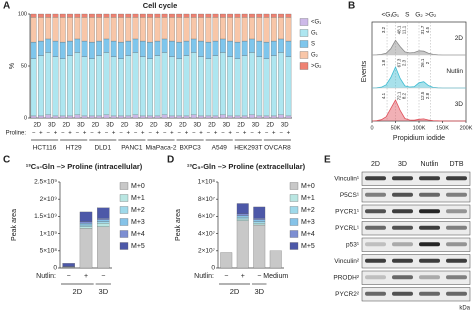 The width and height of the screenshot is (474, 322). Describe the element at coordinates (457, 164) in the screenshot. I see `blot-column-label: DTB` at that location.